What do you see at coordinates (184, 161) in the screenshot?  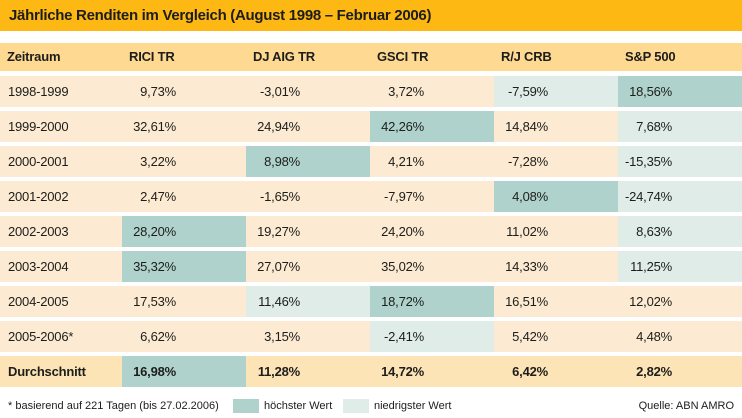 I see `value-cell: 3,22%` at bounding box center [184, 161].